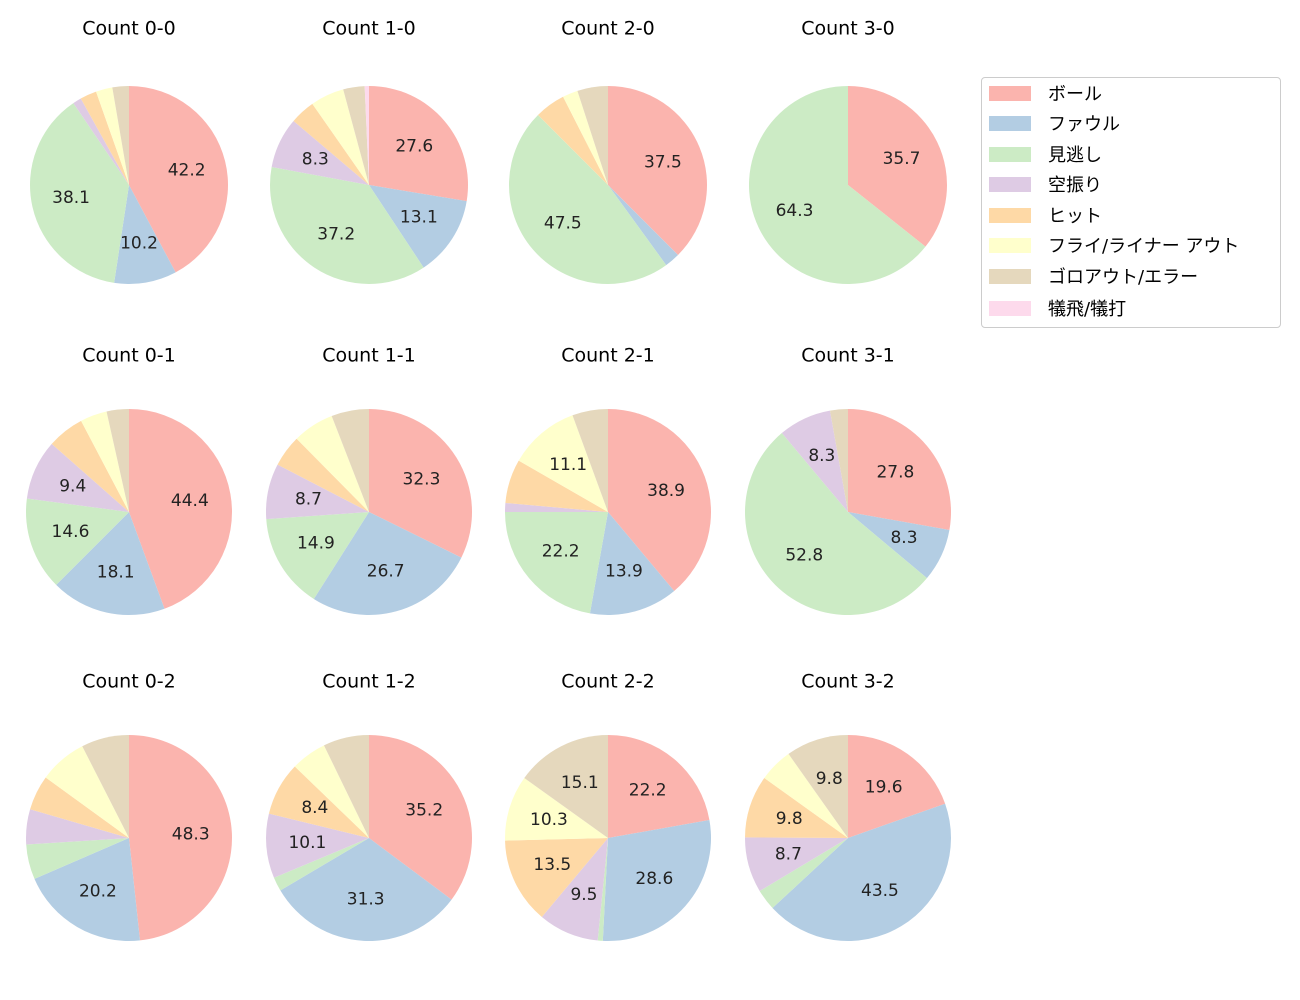 The height and width of the screenshot is (1000, 1300). Describe the element at coordinates (608, 682) in the screenshot. I see `pie-title: Count 2-2` at that location.